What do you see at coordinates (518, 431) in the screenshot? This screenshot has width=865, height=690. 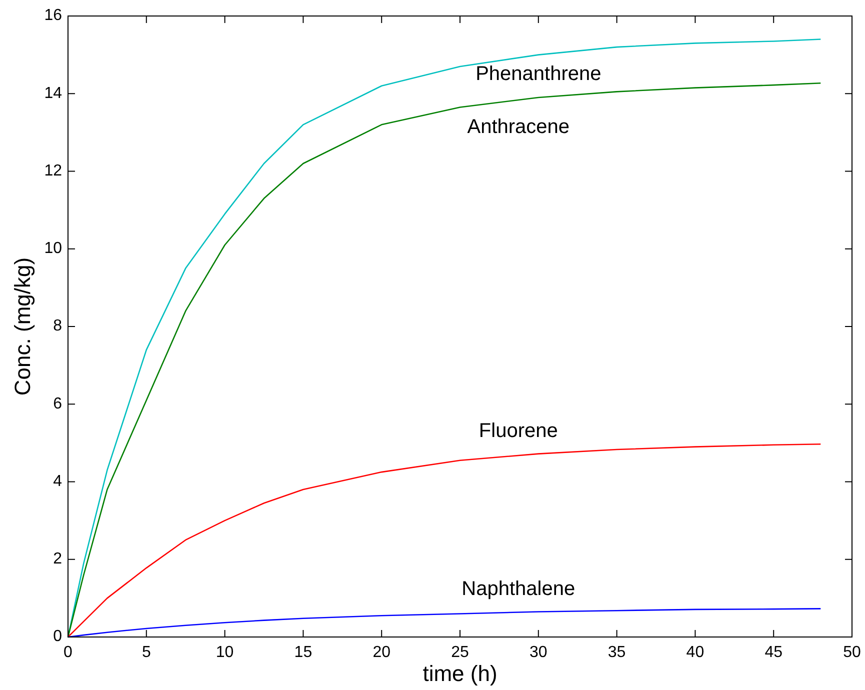 I see `series-label: Fluorene` at bounding box center [518, 431].